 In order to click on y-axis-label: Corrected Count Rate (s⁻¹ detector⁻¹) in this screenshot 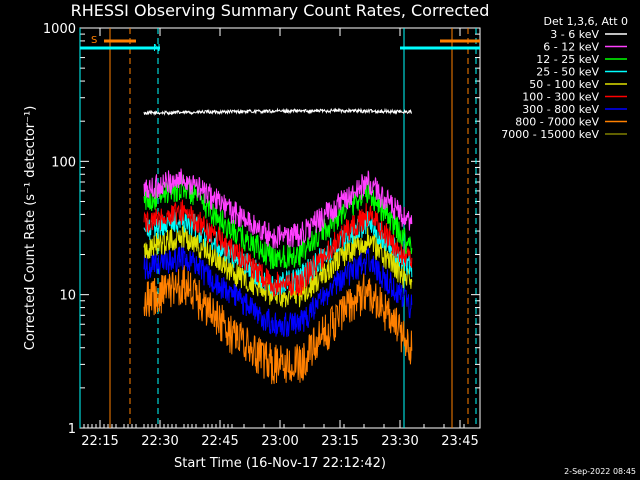, I will do `click(30, 228)`.